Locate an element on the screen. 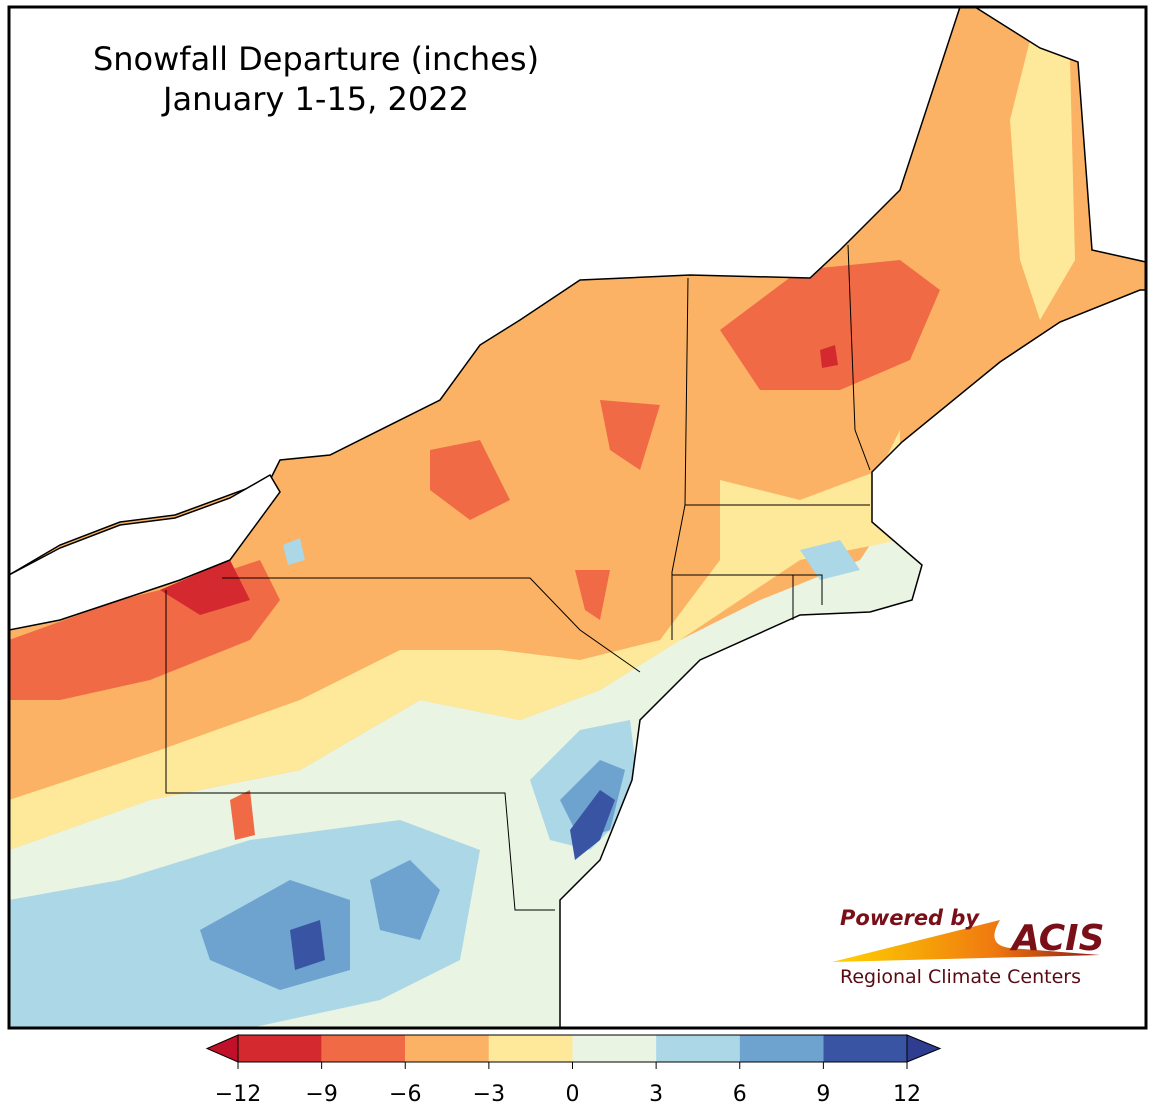  colorbar-tick-label: 3 is located at coordinates (656, 1094).